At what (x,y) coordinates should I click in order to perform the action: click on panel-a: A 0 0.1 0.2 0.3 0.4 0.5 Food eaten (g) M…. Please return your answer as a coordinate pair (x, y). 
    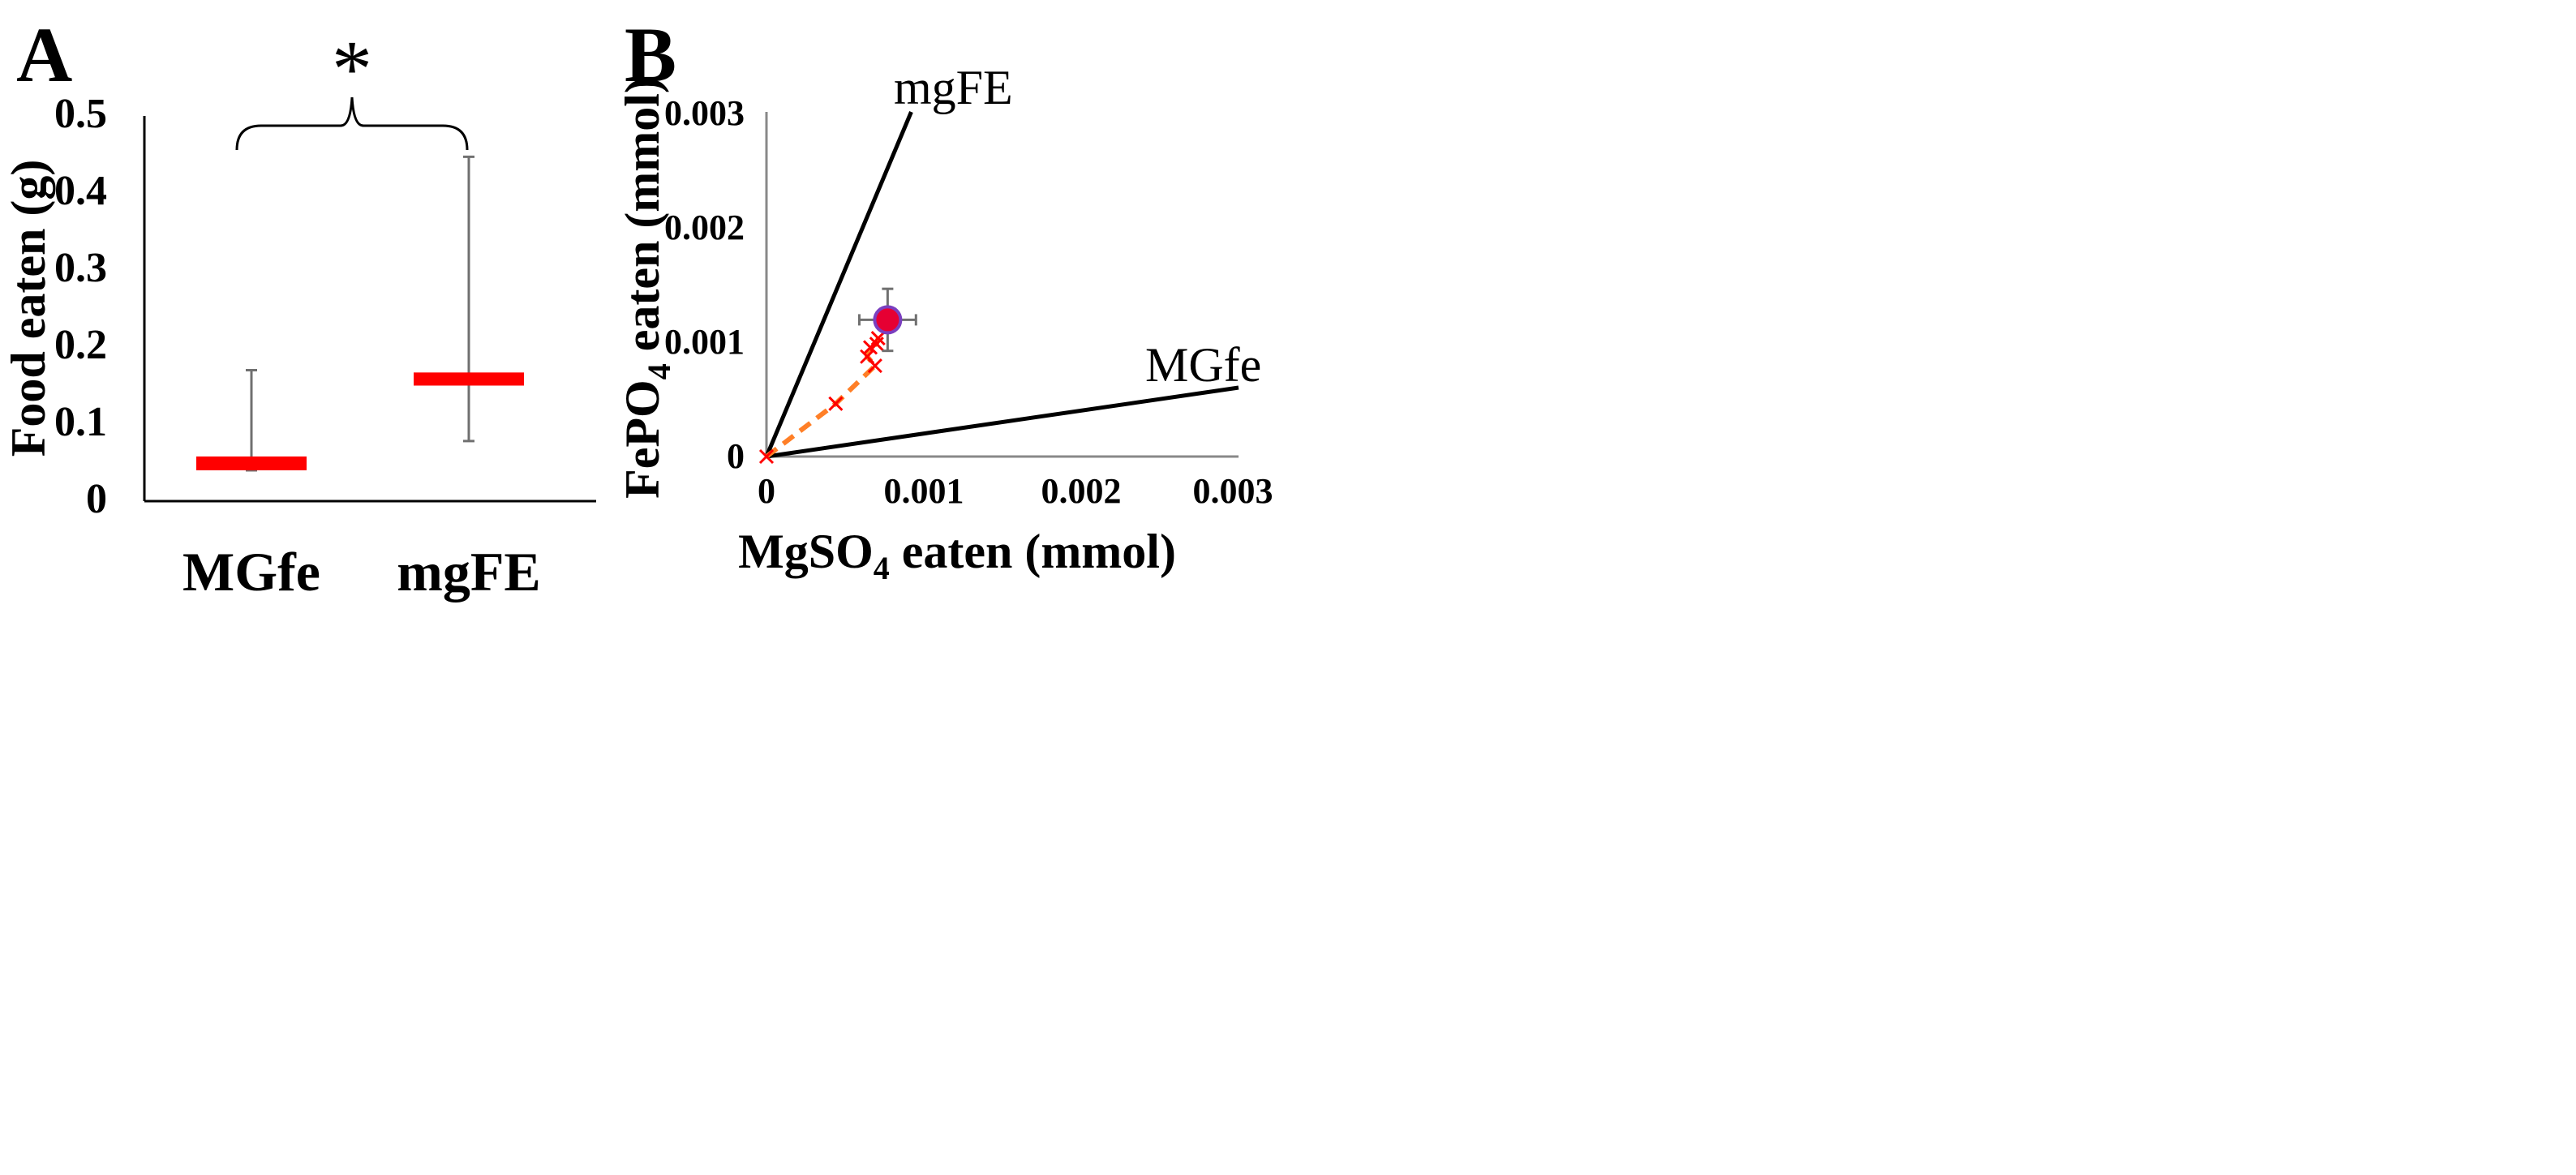
    Looking at the image, I should click on (299, 307).